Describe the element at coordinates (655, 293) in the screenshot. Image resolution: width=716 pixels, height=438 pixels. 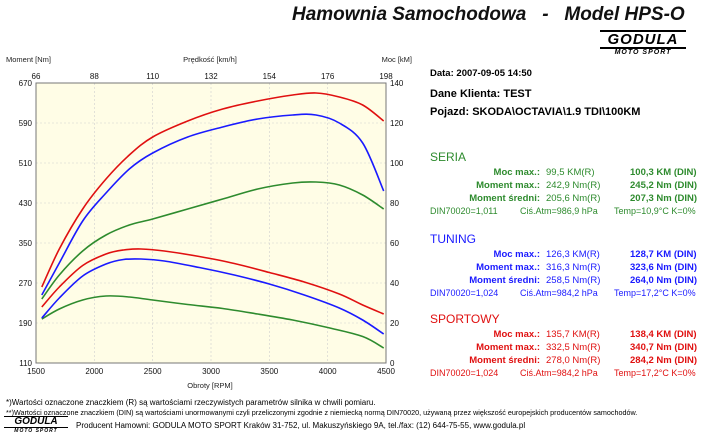
I see `temperature: Temp=17,2°C K=0%` at that location.